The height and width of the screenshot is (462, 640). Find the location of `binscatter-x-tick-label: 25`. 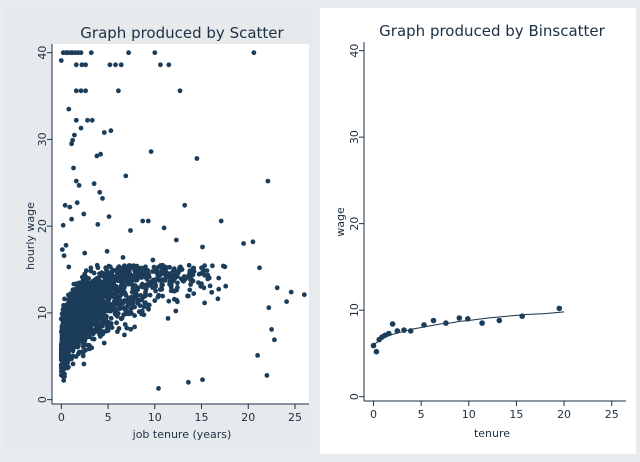

binscatter-x-tick-label: 25 is located at coordinates (612, 414).